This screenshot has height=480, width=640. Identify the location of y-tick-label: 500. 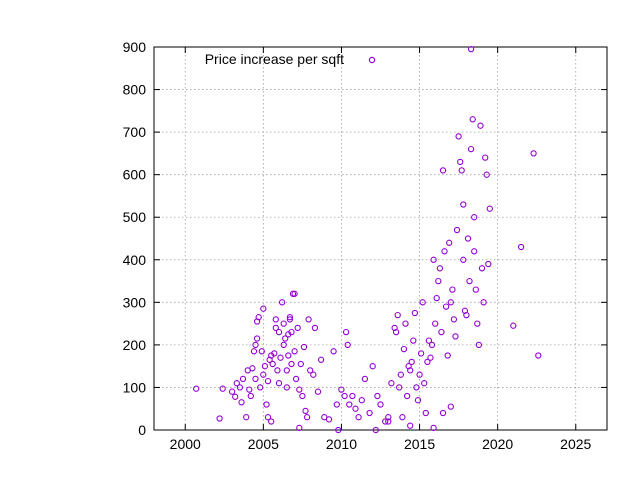
(135, 217).